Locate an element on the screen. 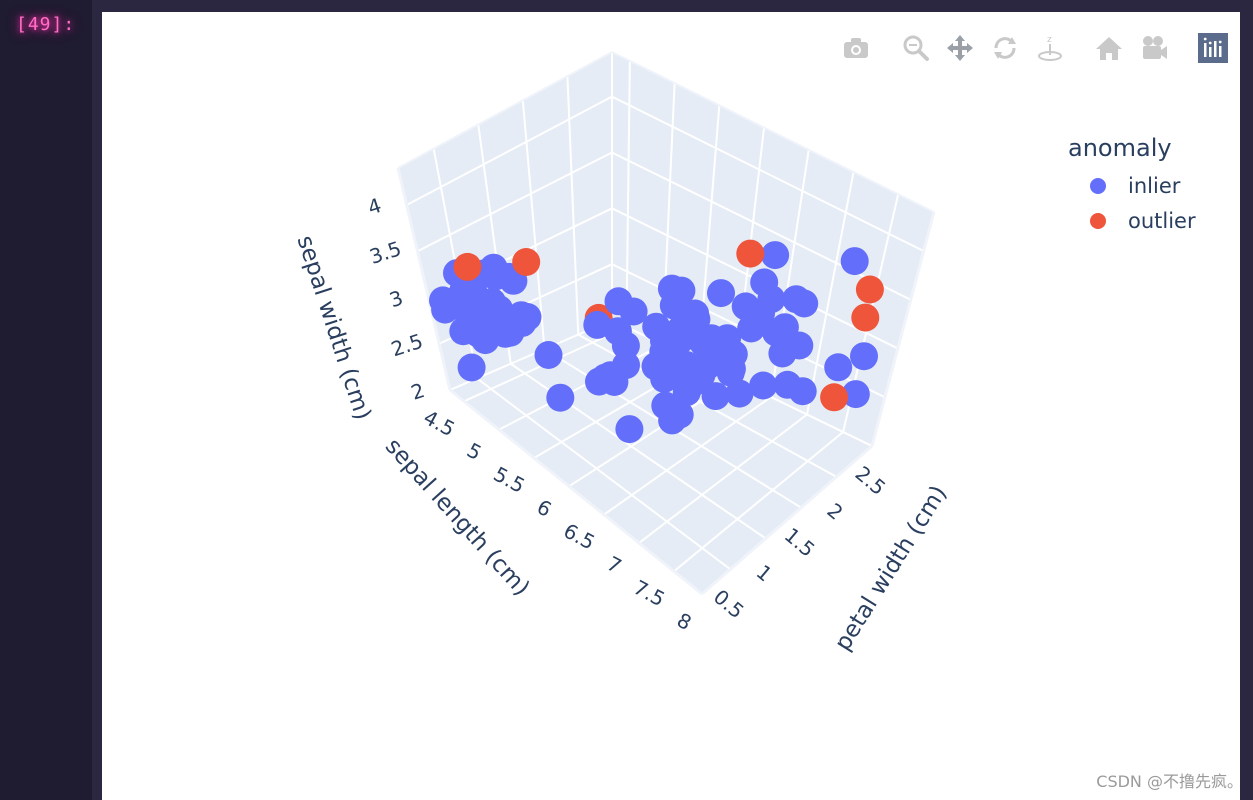  plotly-logo-icon is located at coordinates (1213, 48).